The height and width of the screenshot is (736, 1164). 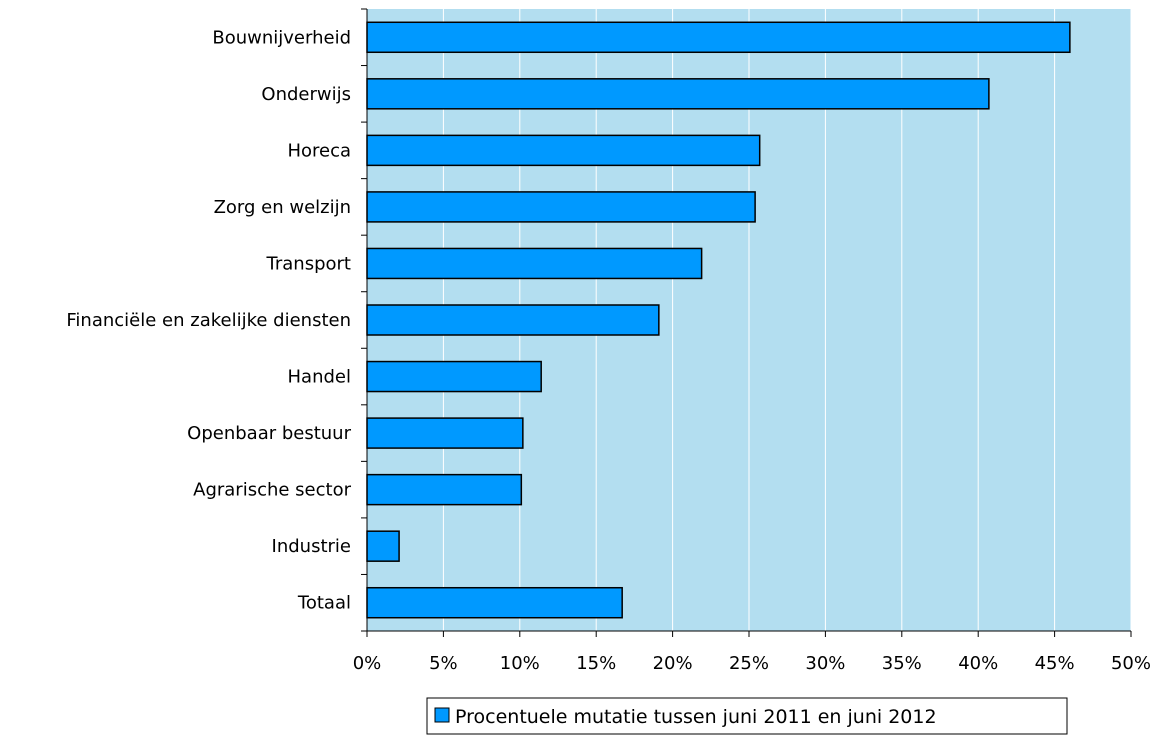 What do you see at coordinates (902, 663) in the screenshot?
I see `x-tick-label-35: 35%` at bounding box center [902, 663].